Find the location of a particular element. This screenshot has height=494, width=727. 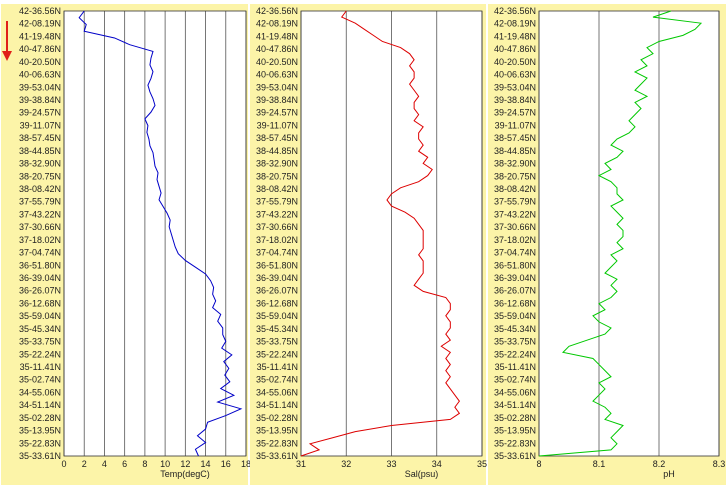

x-tick-label: 14 is located at coordinates (206, 464).